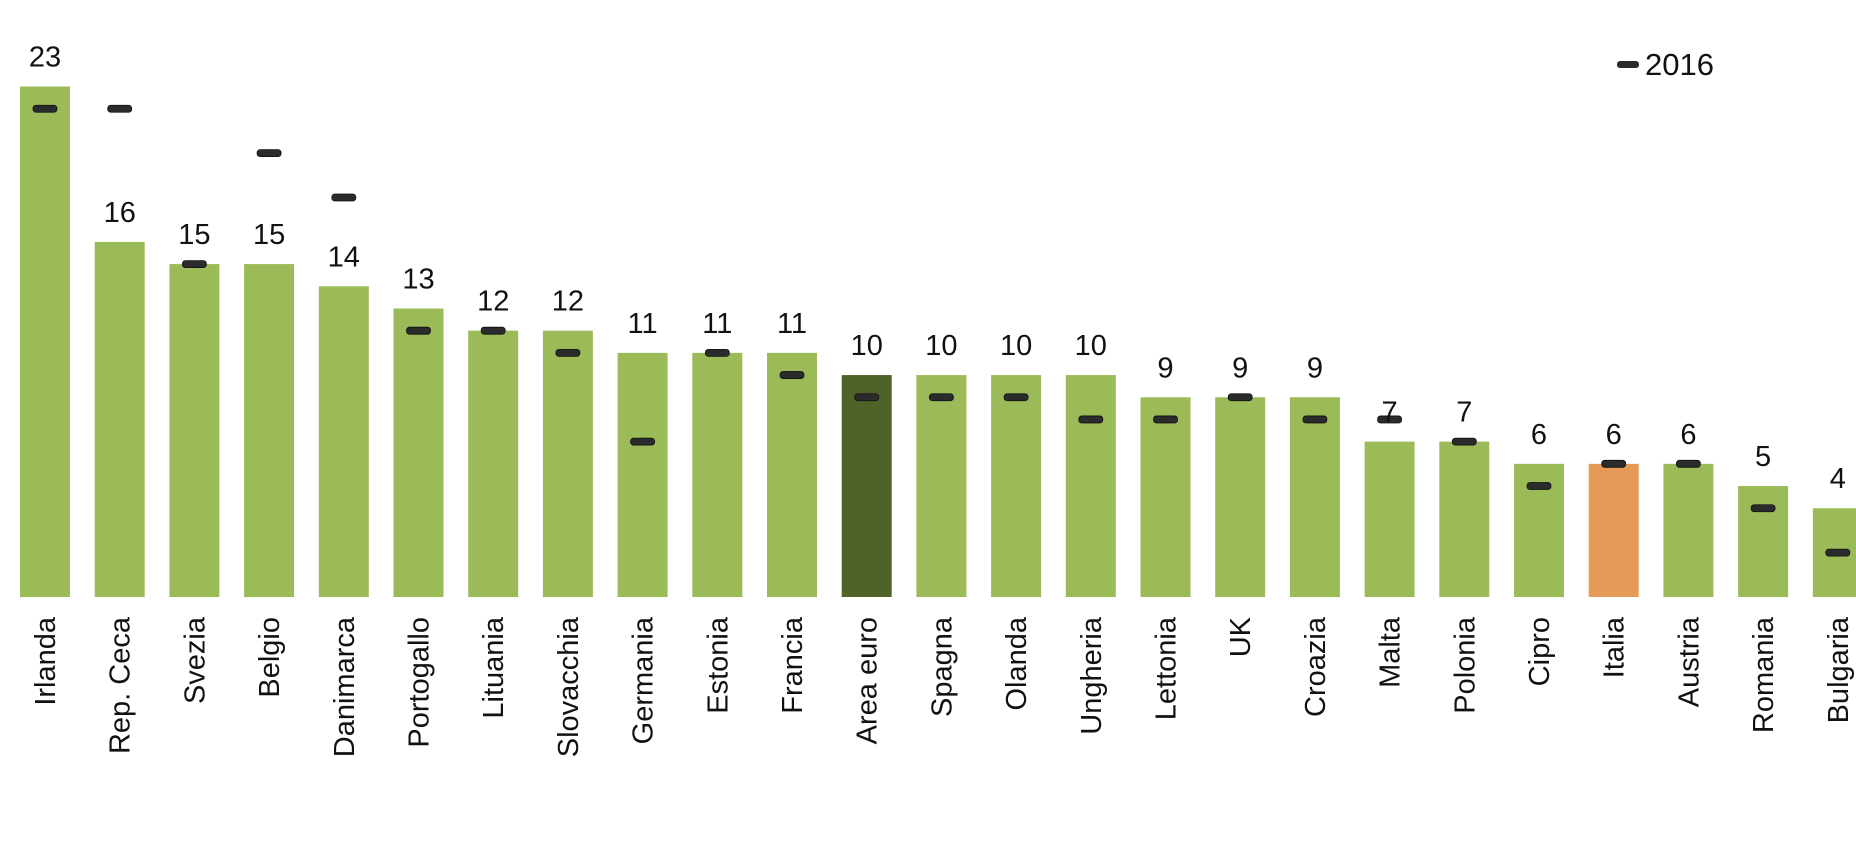  I want to click on category-label-irlanda: Irlanda, so click(46, 661).